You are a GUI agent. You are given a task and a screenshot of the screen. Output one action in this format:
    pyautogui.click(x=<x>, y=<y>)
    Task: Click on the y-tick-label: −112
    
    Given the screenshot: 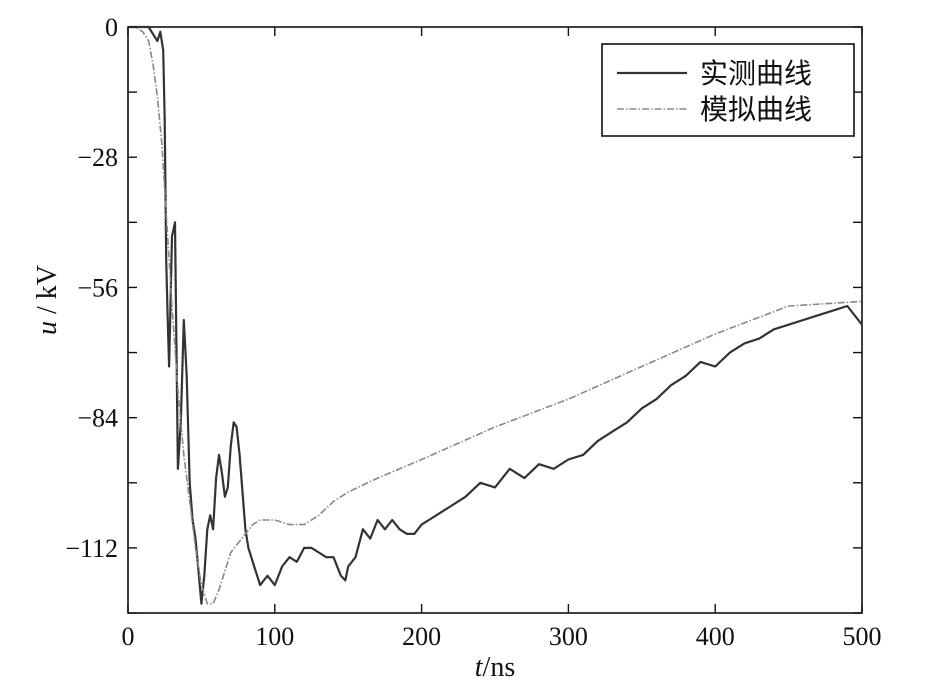 What is the action you would take?
    pyautogui.click(x=91, y=548)
    